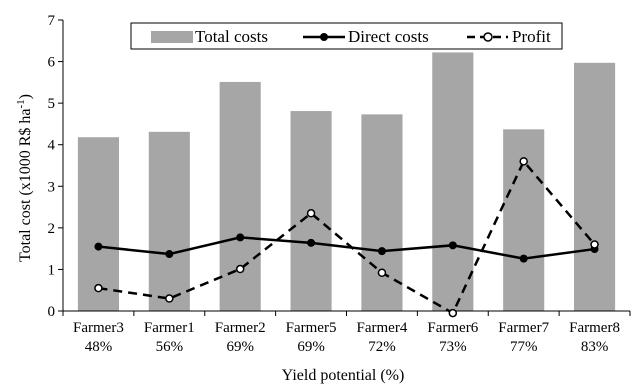  I want to click on y-axis-title: Total cost (x1000 R$ ha-1), so click(24, 178).